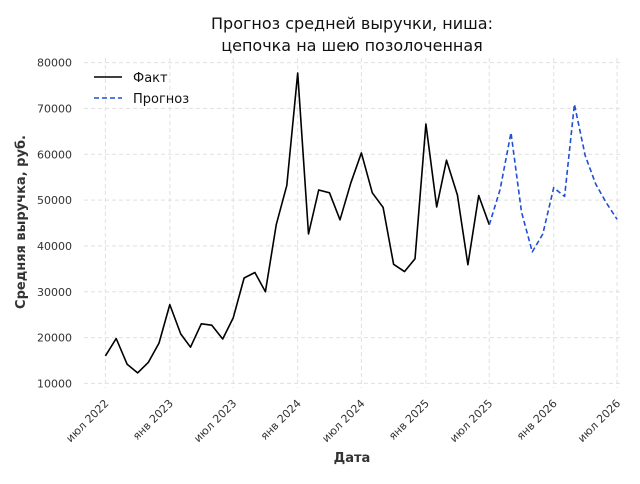 The height and width of the screenshot is (484, 640). Describe the element at coordinates (161, 99) in the screenshot. I see `legend-label-1: Прогноз` at that location.